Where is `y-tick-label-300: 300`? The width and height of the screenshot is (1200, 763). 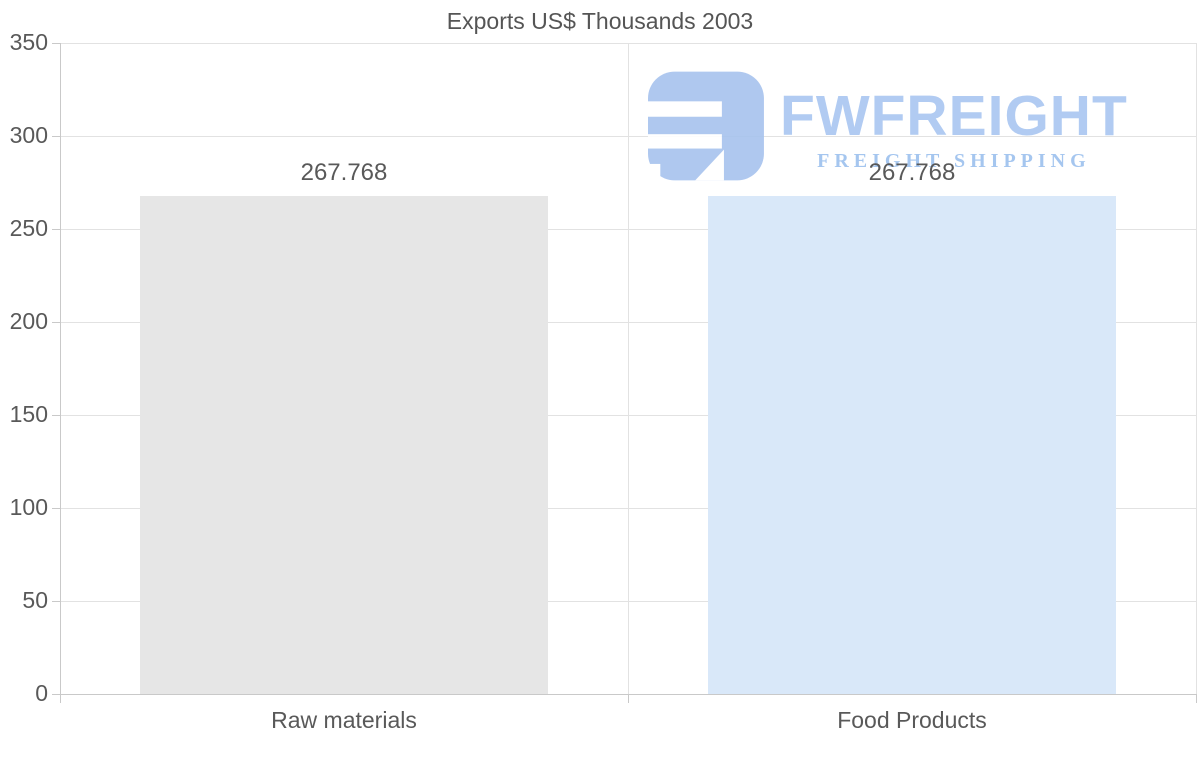
y-tick-label-300: 300 is located at coordinates (28, 135).